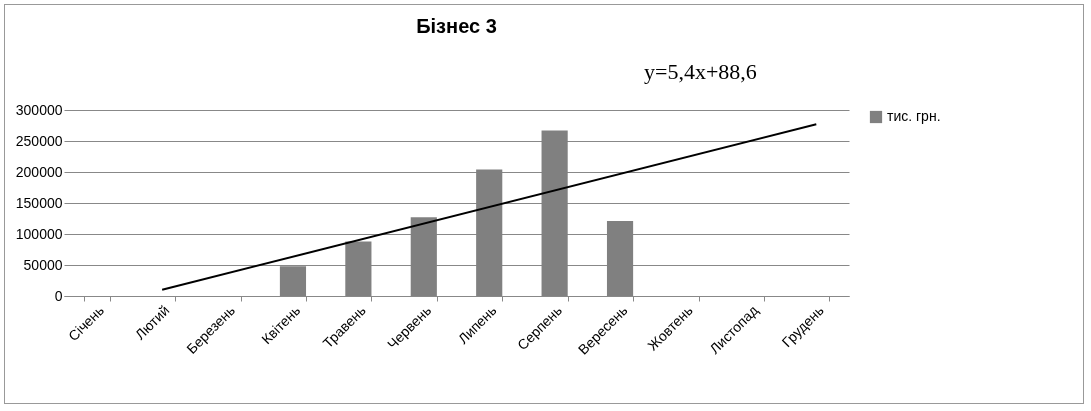 Image resolution: width=1091 pixels, height=411 pixels. Describe the element at coordinates (58, 295) in the screenshot. I see `y-tick-label: 0` at that location.